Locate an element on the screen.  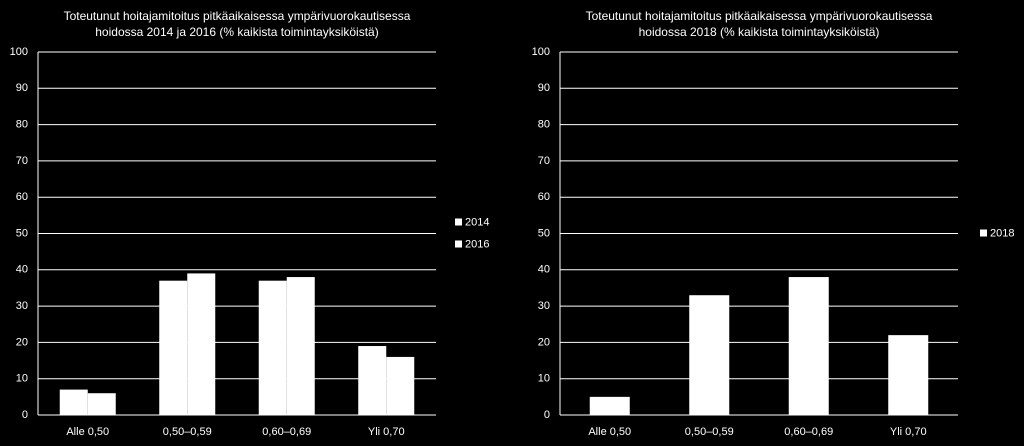
legend-label: 2016 is located at coordinates (477, 244).